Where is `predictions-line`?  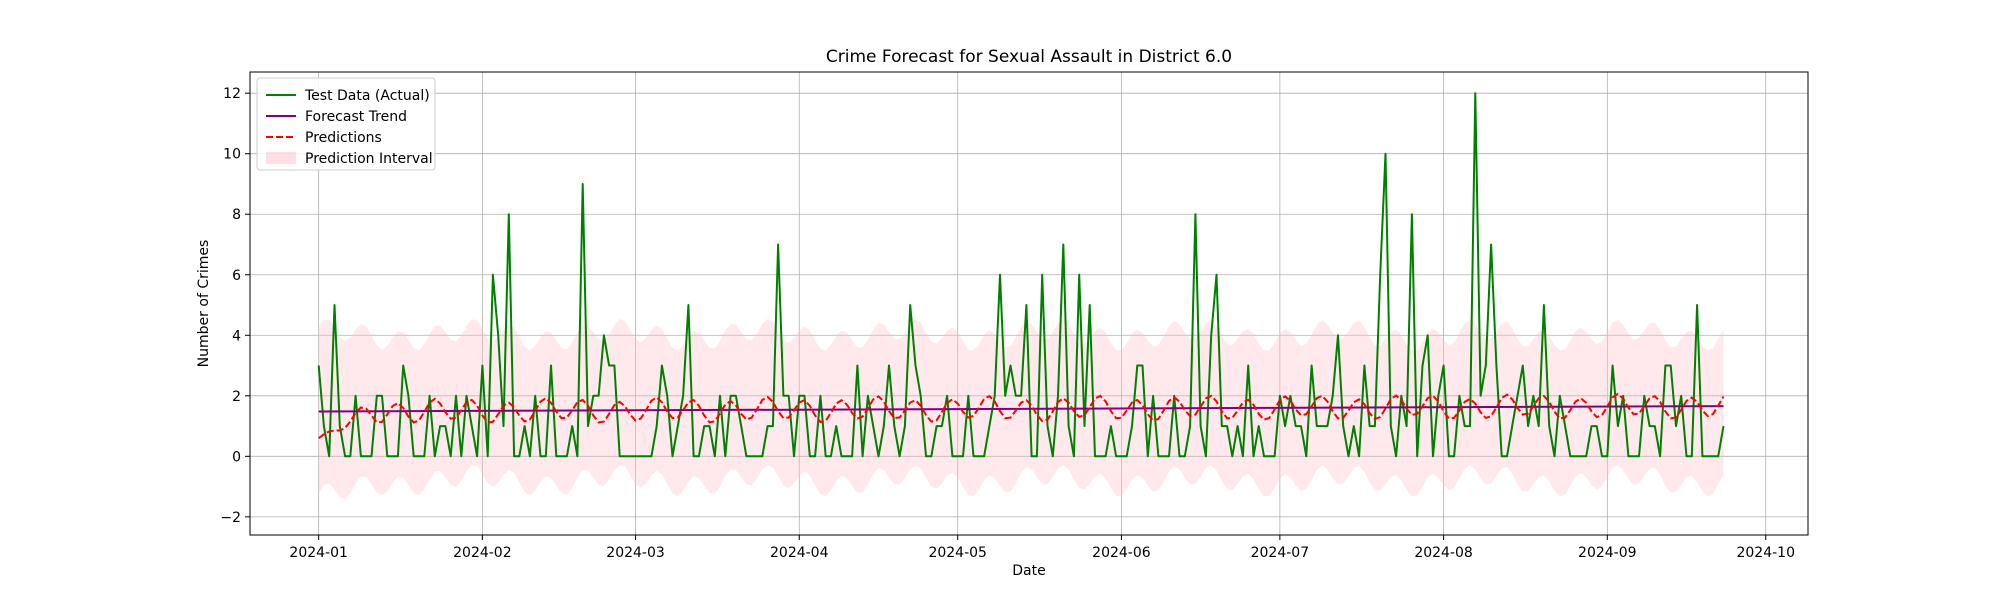
predictions-line is located at coordinates (1021, 415).